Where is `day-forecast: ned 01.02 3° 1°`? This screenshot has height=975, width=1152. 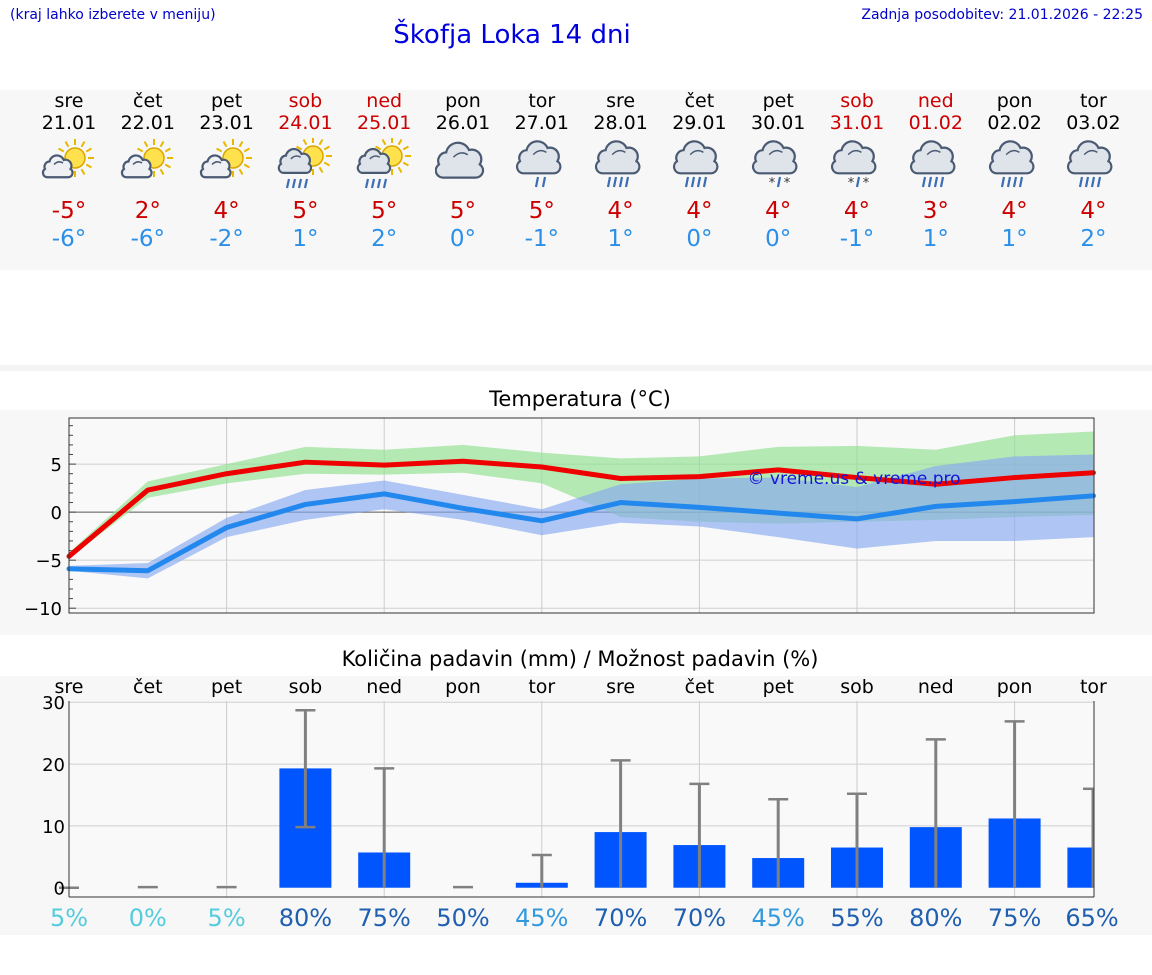
day-forecast: ned 01.02 3° 1° is located at coordinates (936, 171).